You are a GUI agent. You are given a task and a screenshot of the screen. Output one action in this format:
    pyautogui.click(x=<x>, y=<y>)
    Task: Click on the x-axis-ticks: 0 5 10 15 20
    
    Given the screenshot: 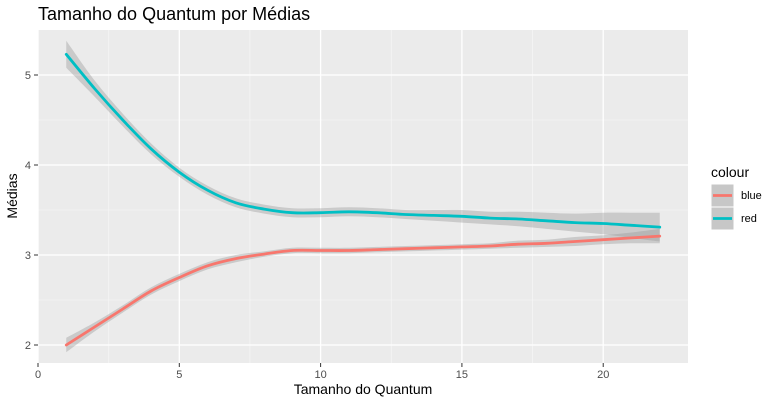 What is the action you would take?
    pyautogui.click(x=322, y=372)
    